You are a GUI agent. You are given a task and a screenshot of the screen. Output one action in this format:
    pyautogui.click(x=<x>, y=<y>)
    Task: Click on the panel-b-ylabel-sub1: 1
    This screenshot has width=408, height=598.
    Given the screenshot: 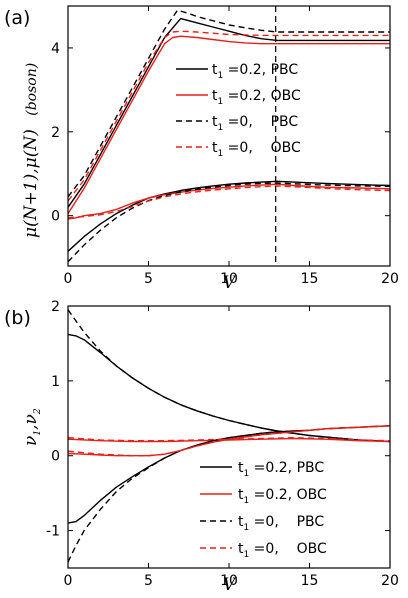 What is the action you would take?
    pyautogui.click(x=38, y=433)
    